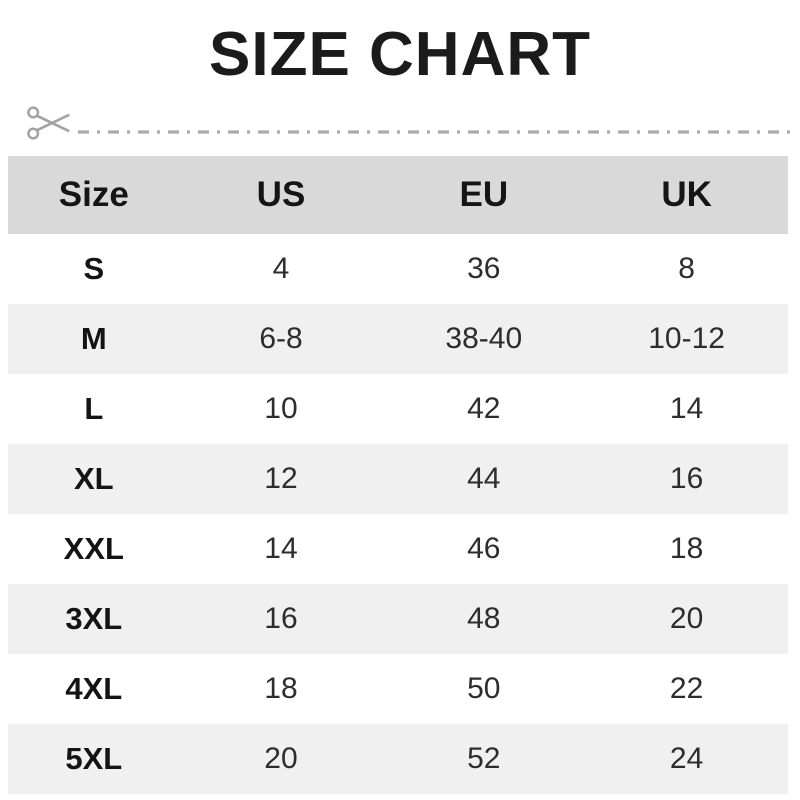 The image size is (800, 800). Describe the element at coordinates (398, 689) in the screenshot. I see `table-row: 4XL 18 50 22` at that location.